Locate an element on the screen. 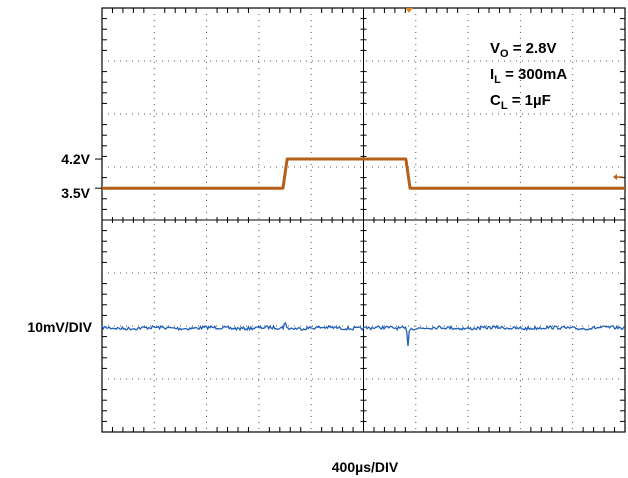  channel-arrow-icon is located at coordinates (615, 177).